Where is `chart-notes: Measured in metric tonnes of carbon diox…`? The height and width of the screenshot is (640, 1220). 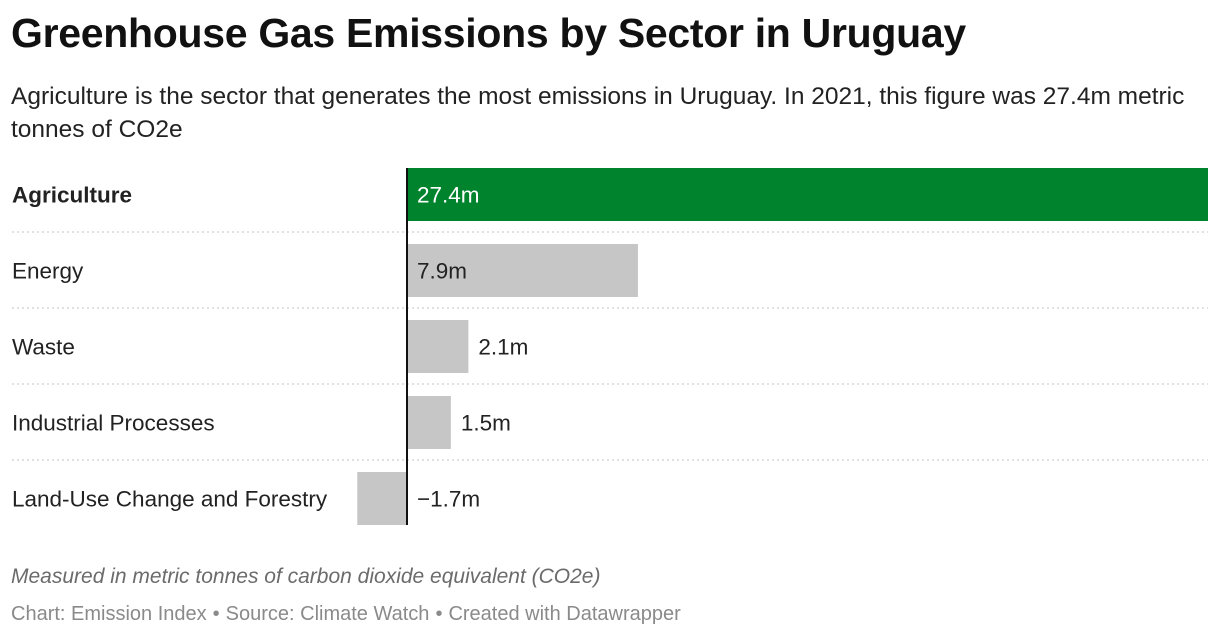
chart-notes: Measured in metric tonnes of carbon diox… is located at coordinates (306, 576).